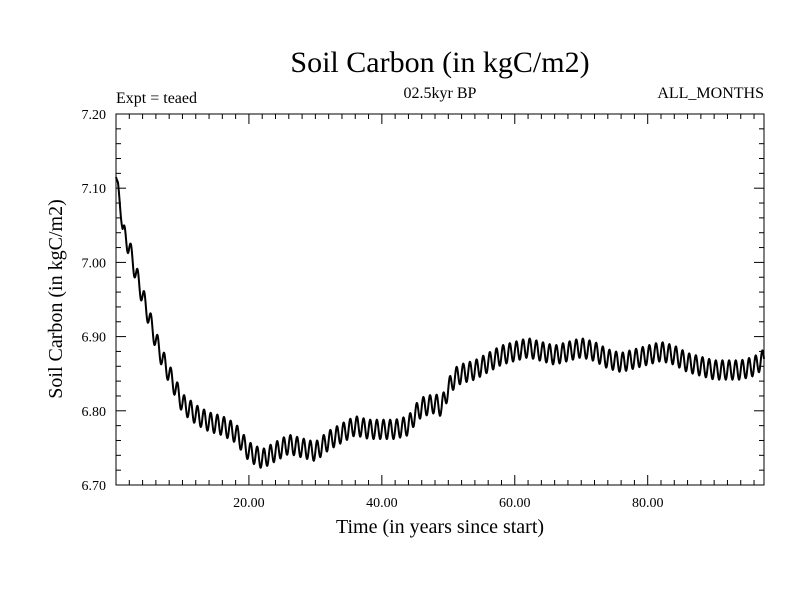 This screenshot has height=600, width=800. I want to click on x-tick-label: 80.00, so click(648, 503).